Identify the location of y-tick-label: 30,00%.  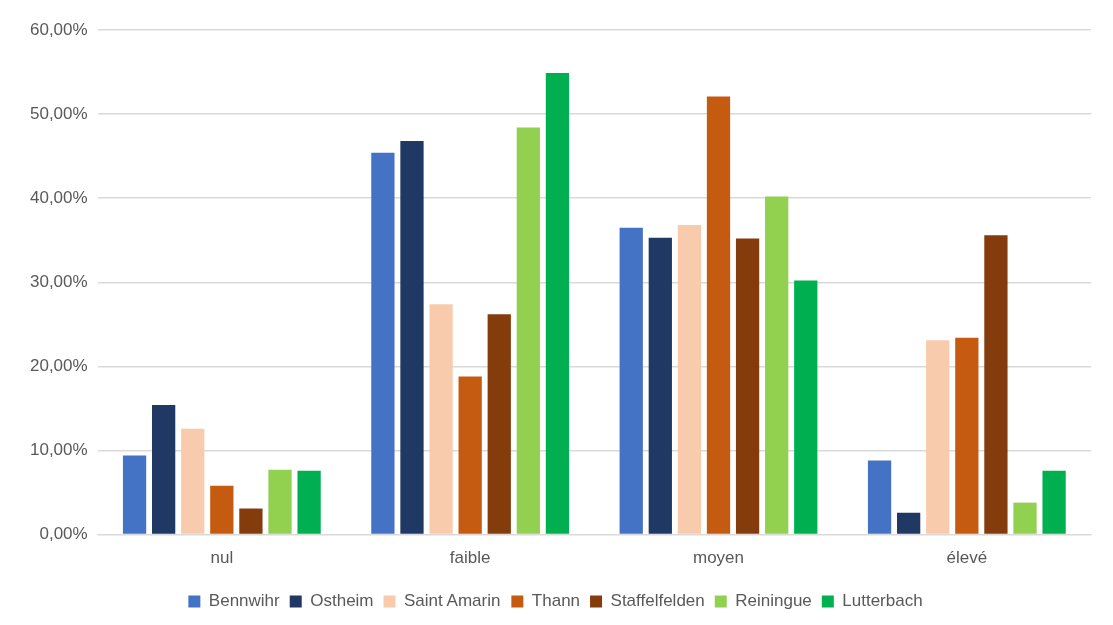
(58, 281).